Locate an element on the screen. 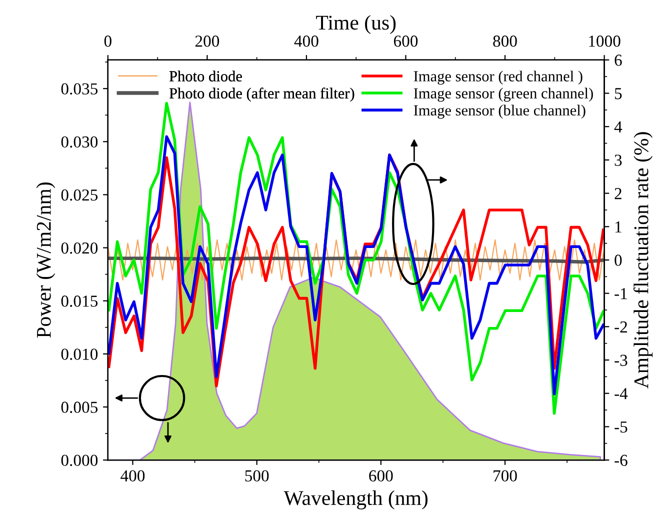 This screenshot has width=654, height=521. x-axis-title: Wavelength (nm) is located at coordinates (356, 500).